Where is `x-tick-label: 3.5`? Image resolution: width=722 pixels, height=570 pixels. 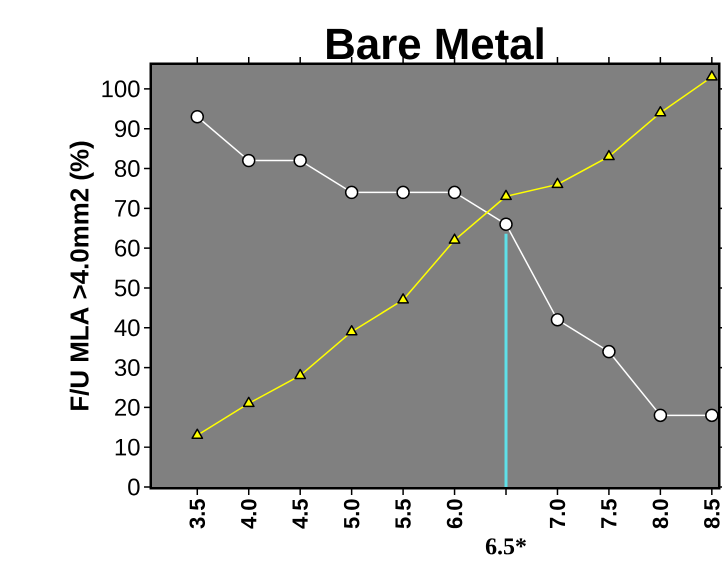
x-tick-label: 3.5 is located at coordinates (197, 513).